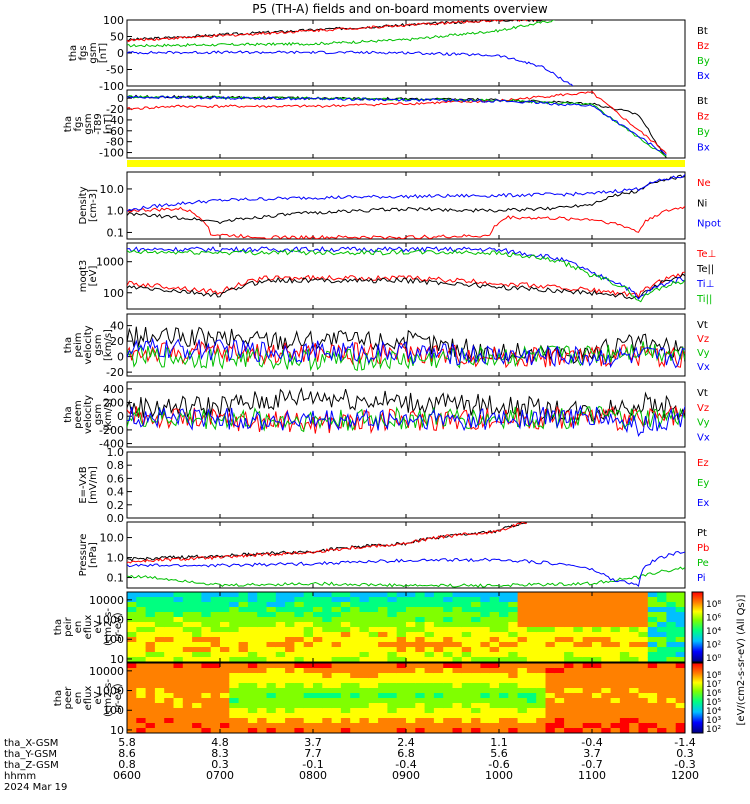 The height and width of the screenshot is (804, 750). I want to click on panel-peim_vel-ylabel-line: velocity, so click(88, 344).